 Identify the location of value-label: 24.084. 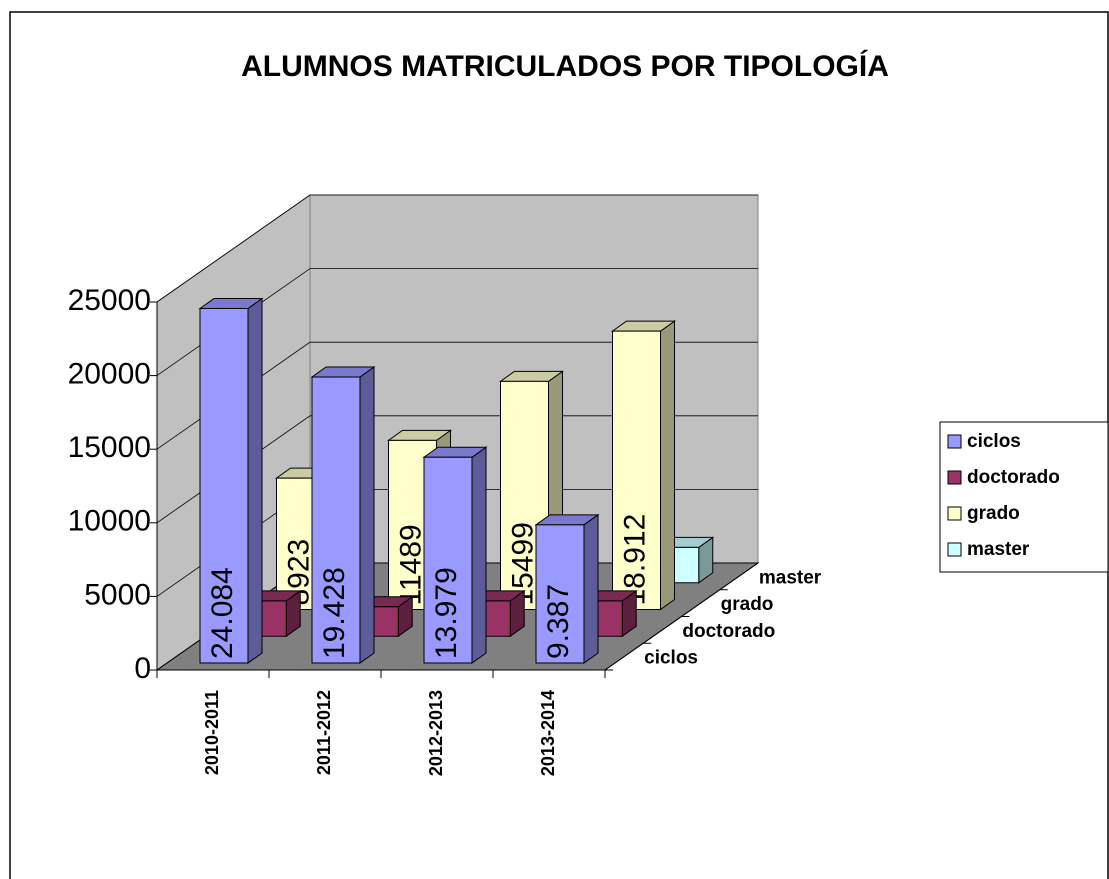
(222, 613).